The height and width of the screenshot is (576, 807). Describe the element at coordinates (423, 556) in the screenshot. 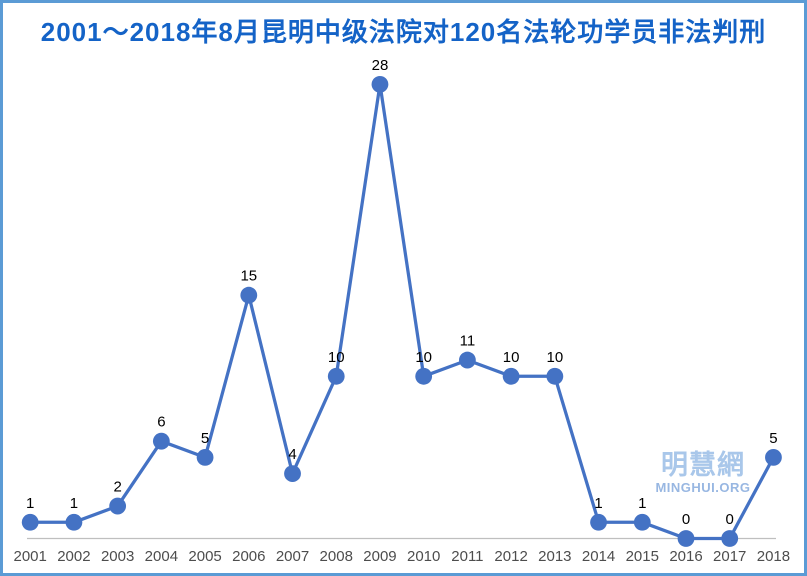

I see `x-tick-label: 2010` at that location.